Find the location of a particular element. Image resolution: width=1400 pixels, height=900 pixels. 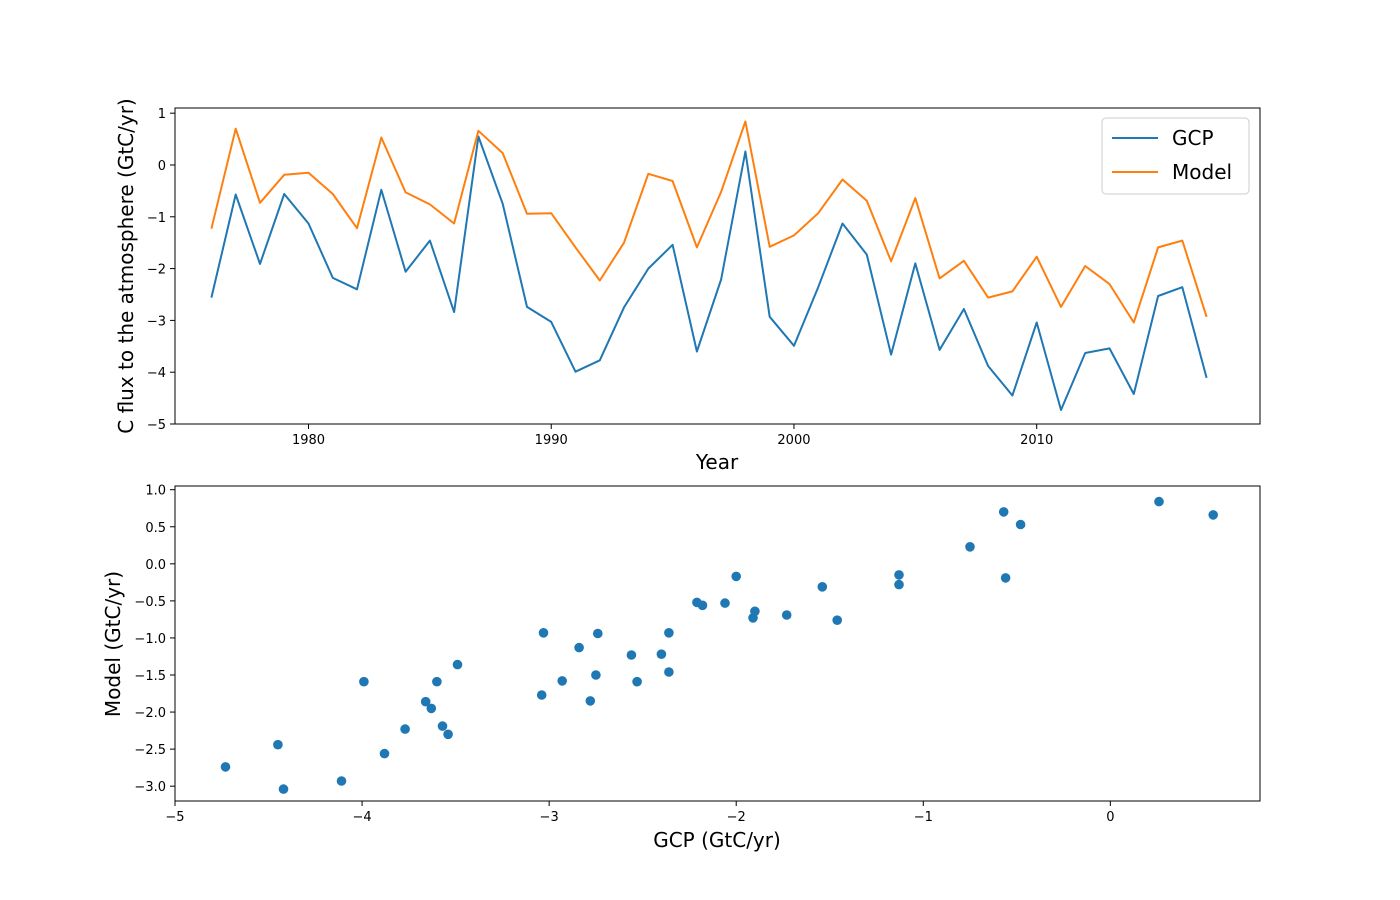

y-tick-label: −3.0 is located at coordinates (150, 787).